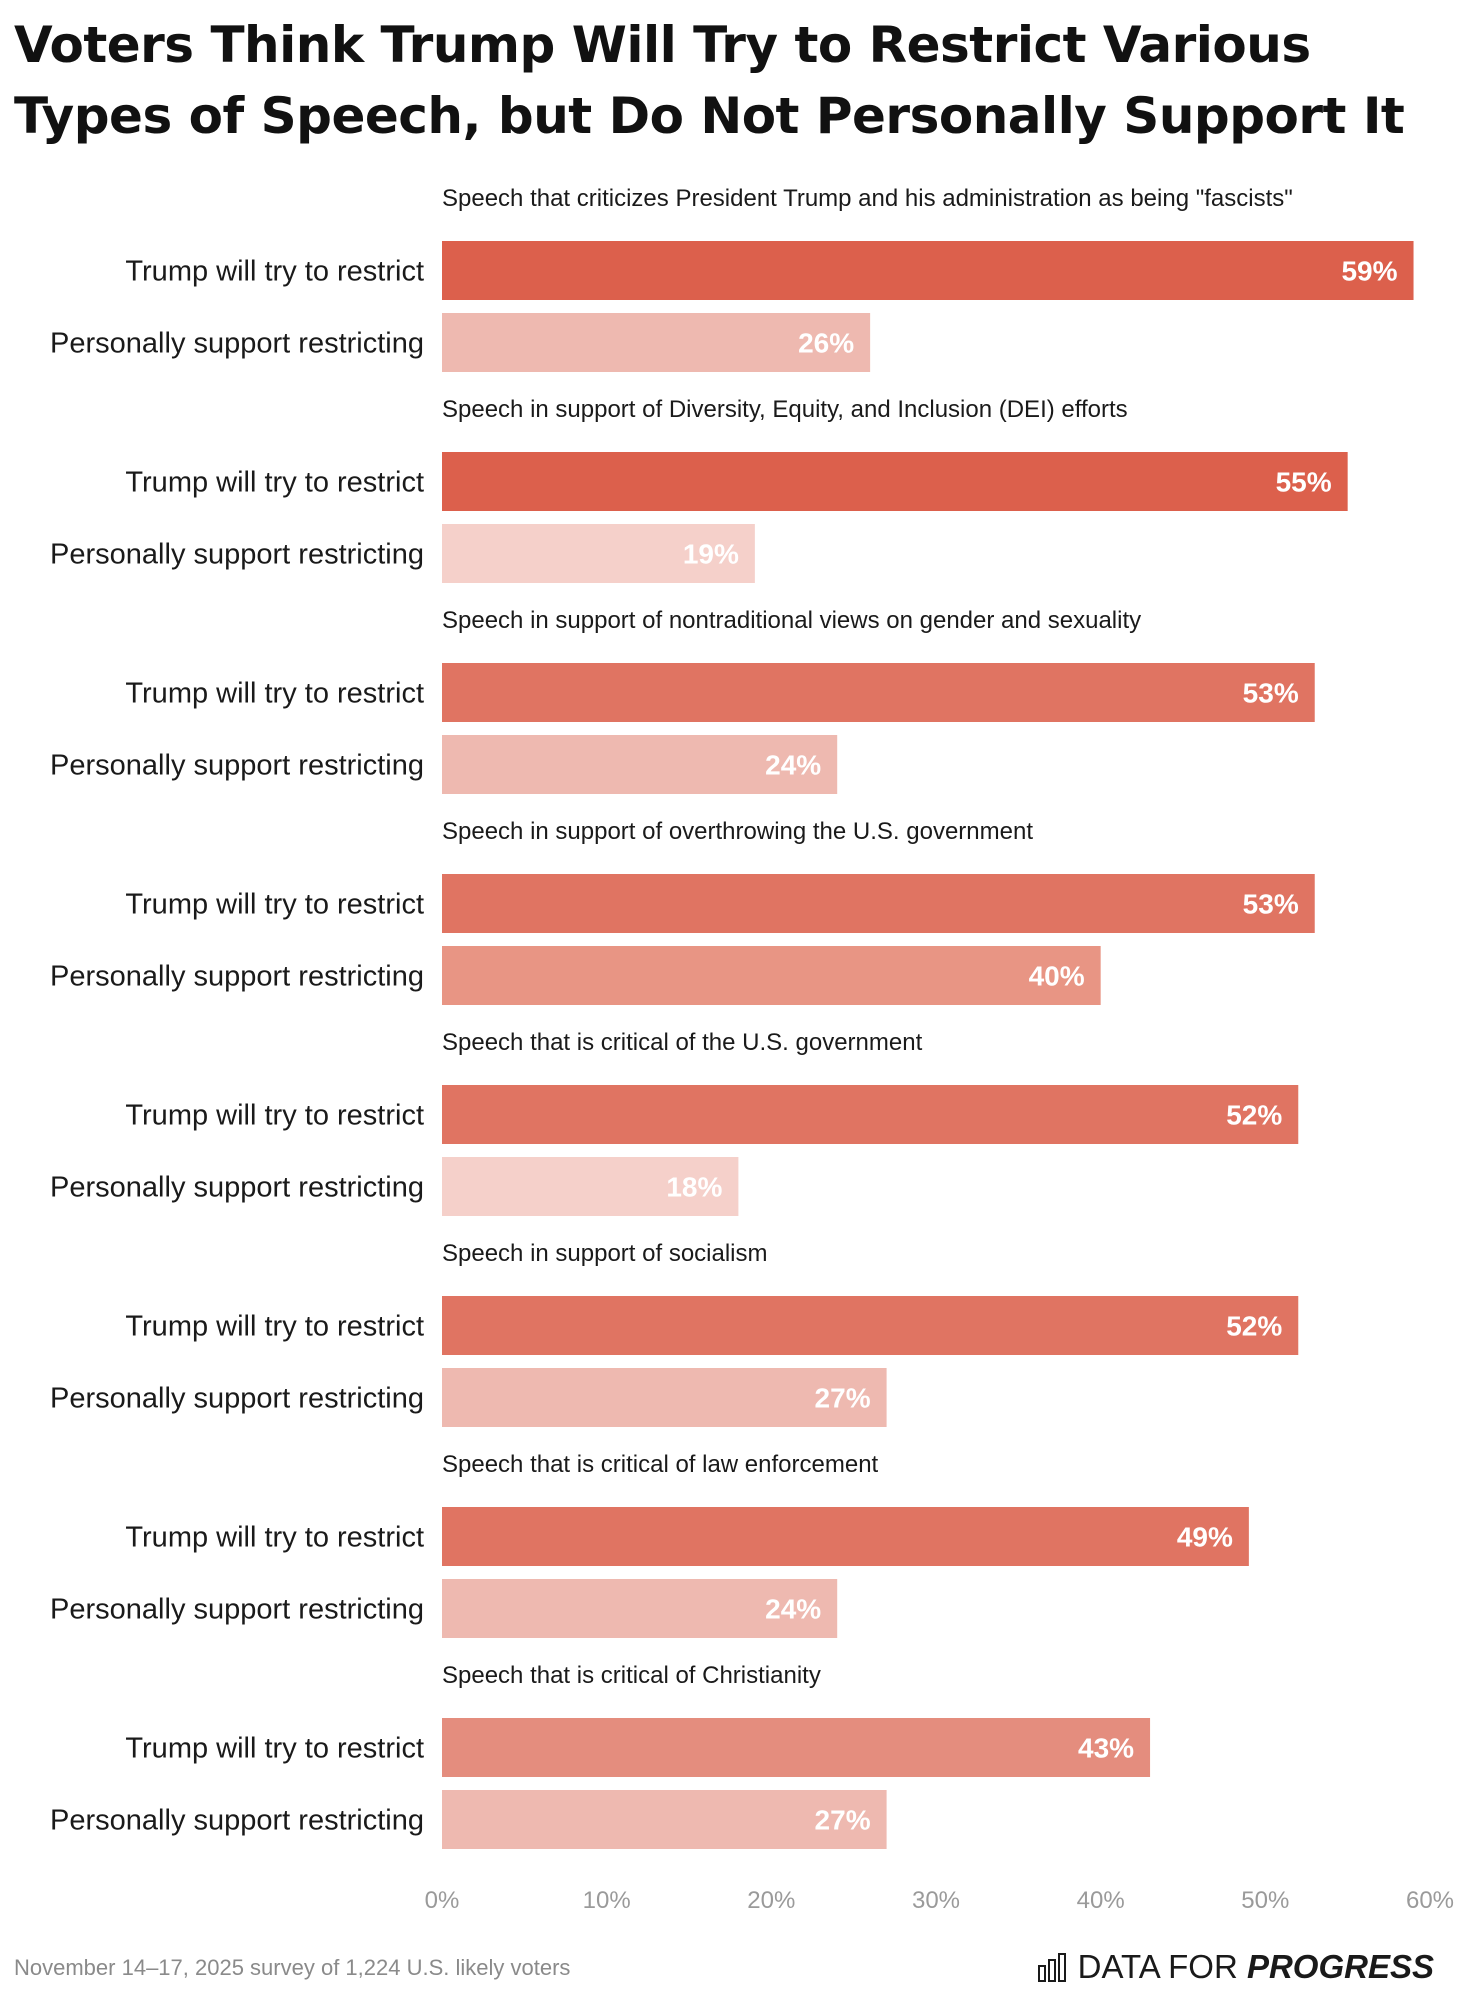 The width and height of the screenshot is (1468, 1999). What do you see at coordinates (607, 1900) in the screenshot?
I see `x-tick-label: 10%` at bounding box center [607, 1900].